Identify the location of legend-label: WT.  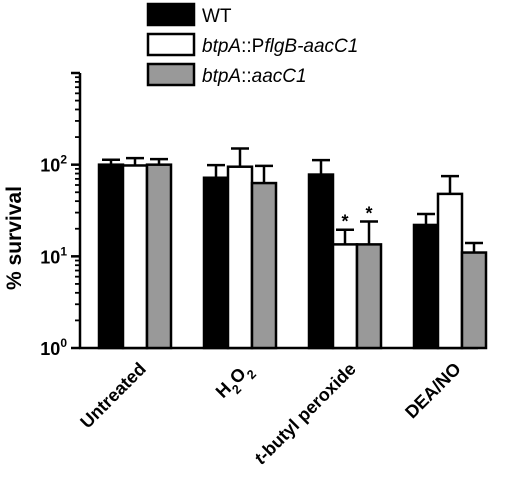
(217, 16).